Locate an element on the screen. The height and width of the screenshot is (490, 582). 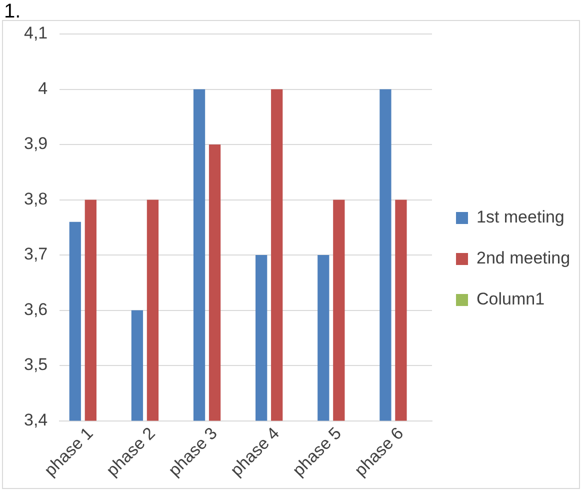
y-tick-label: 4,1 is located at coordinates (36, 33).